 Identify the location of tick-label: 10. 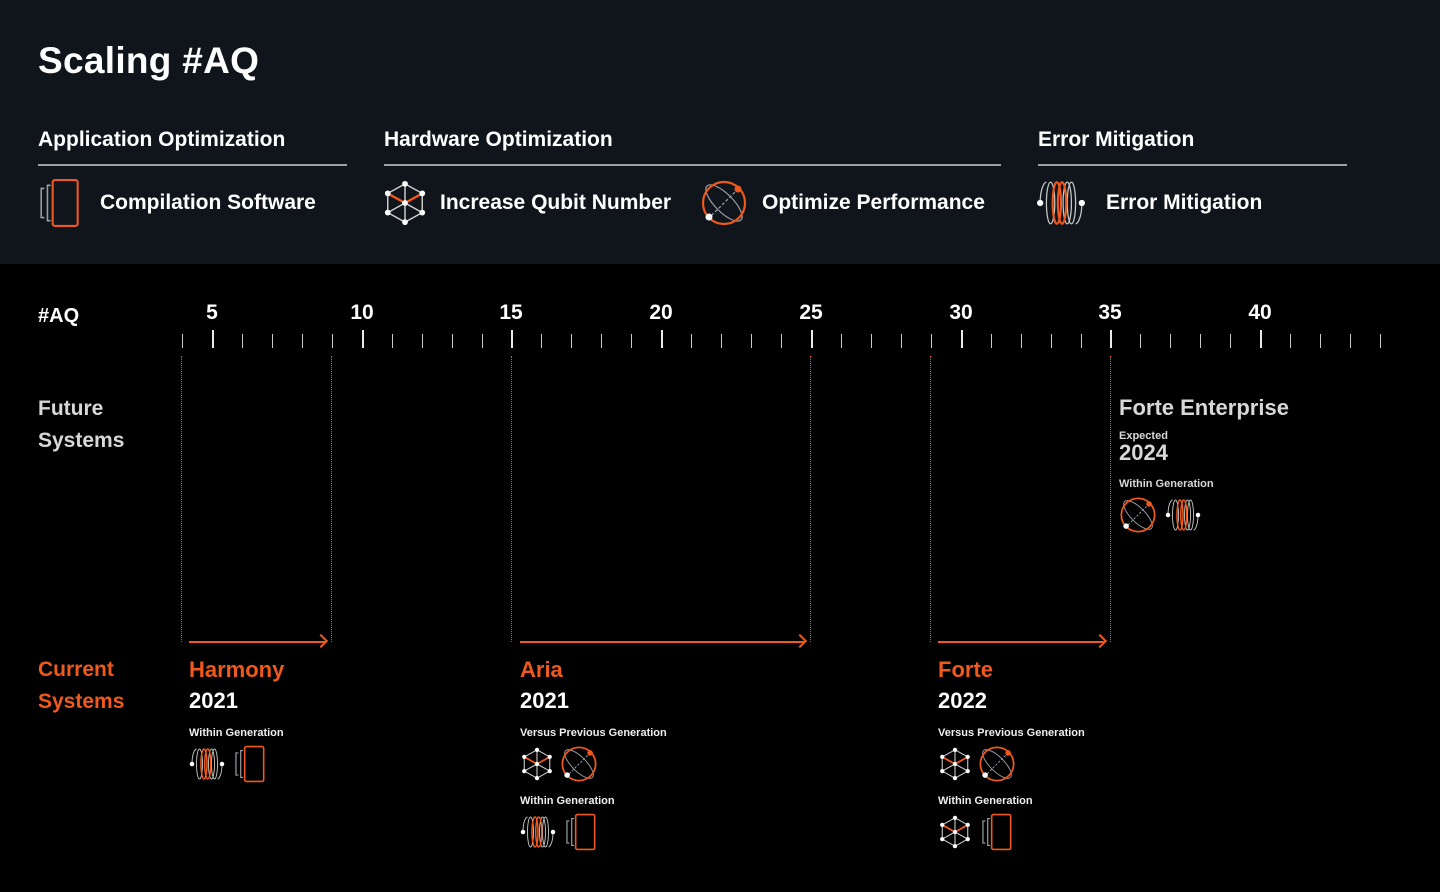
(362, 312).